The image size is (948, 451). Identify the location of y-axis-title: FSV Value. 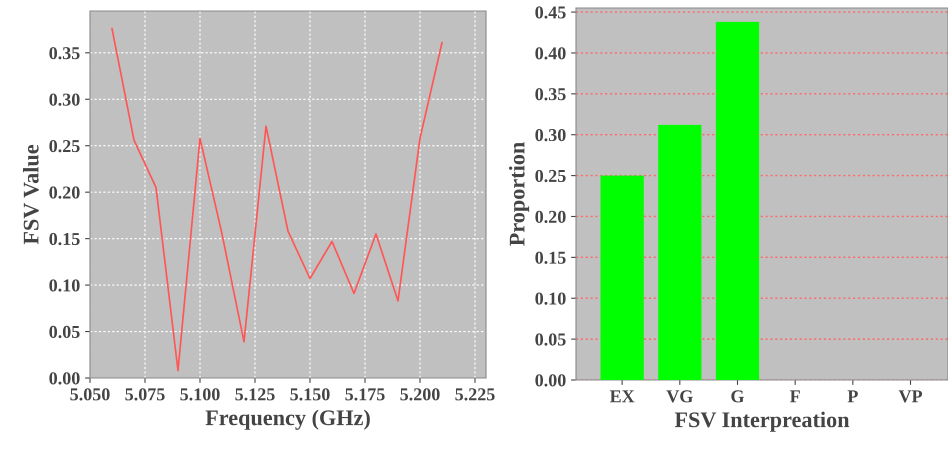
(30, 194).